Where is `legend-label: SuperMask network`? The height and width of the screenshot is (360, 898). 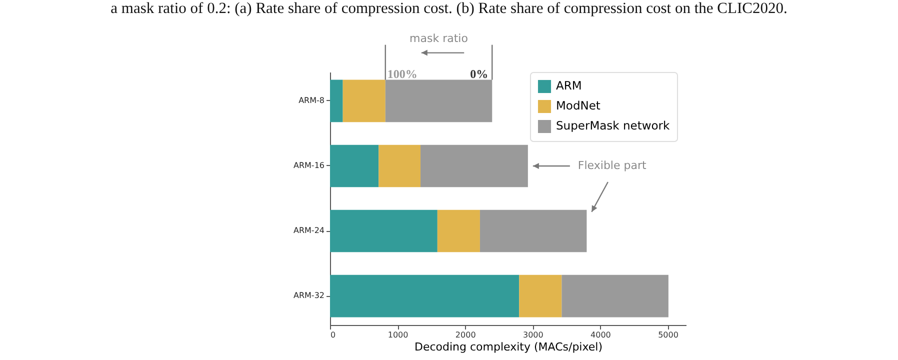
legend-label: SuperMask network is located at coordinates (613, 125).